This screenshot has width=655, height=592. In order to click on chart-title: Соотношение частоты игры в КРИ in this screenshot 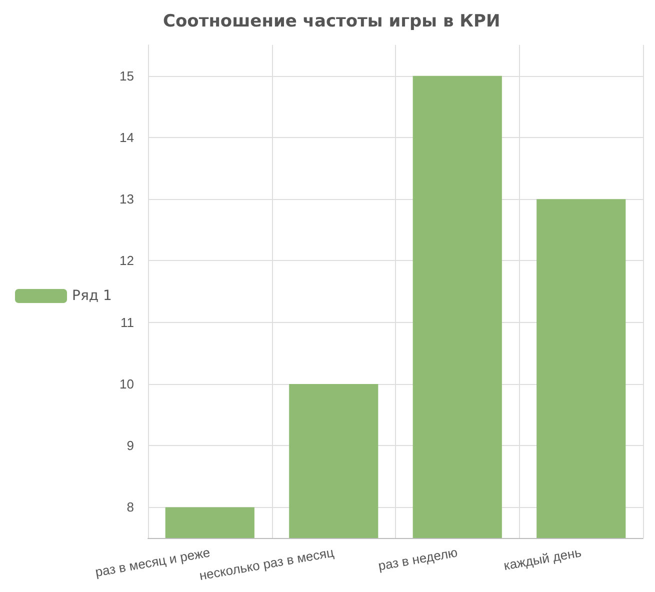, I will do `click(331, 22)`.